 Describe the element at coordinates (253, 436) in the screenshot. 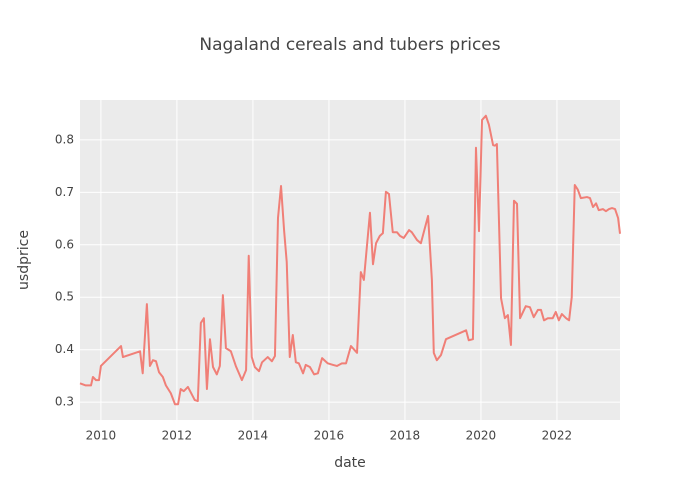

I see `x-tick-label: 2014` at that location.